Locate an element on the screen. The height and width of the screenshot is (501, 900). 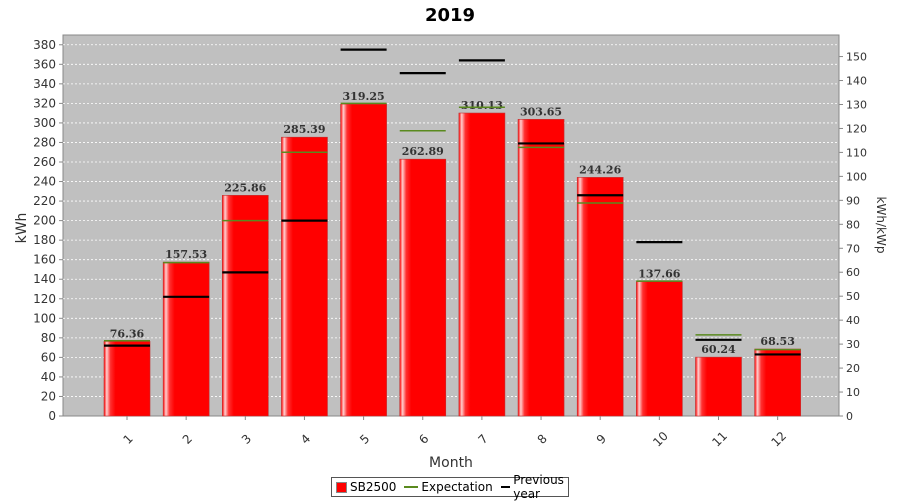
y-tick-label: 360 is located at coordinates (44, 64).